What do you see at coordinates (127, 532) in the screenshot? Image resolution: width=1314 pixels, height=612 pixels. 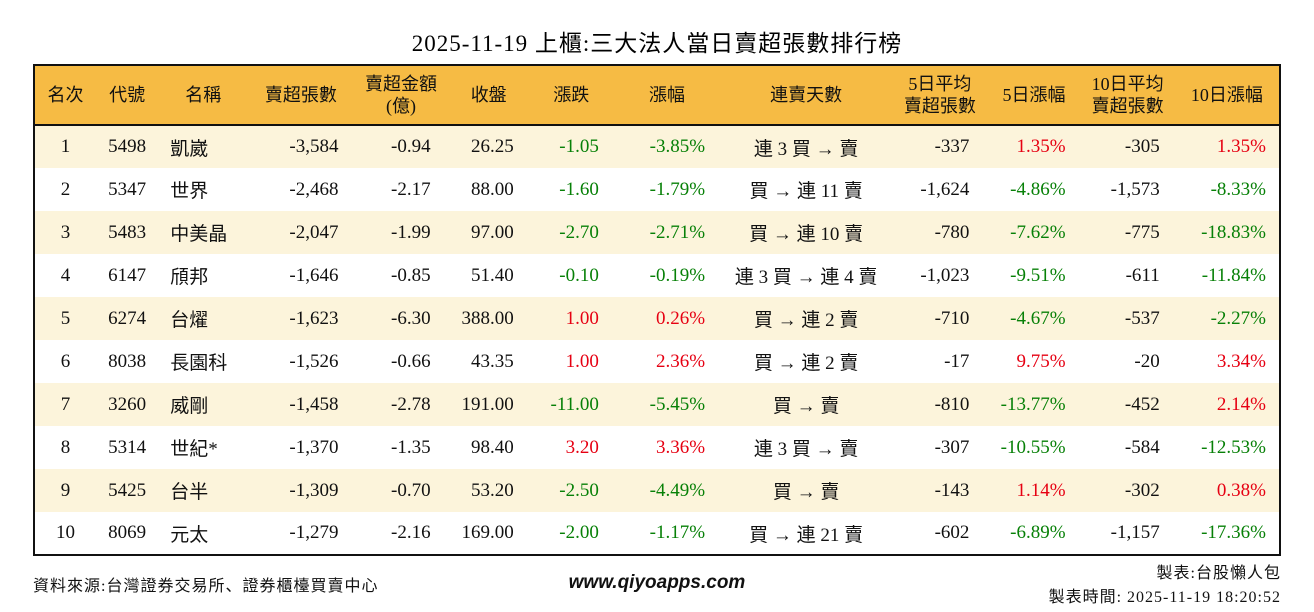 I see `cell-code: 8069` at bounding box center [127, 532].